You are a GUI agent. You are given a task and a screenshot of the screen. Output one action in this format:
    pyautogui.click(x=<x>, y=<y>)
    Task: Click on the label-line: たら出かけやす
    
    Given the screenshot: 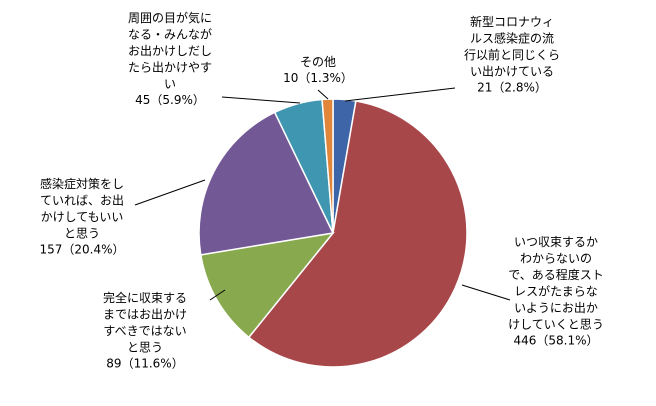 What is the action you would take?
    pyautogui.click(x=170, y=67)
    